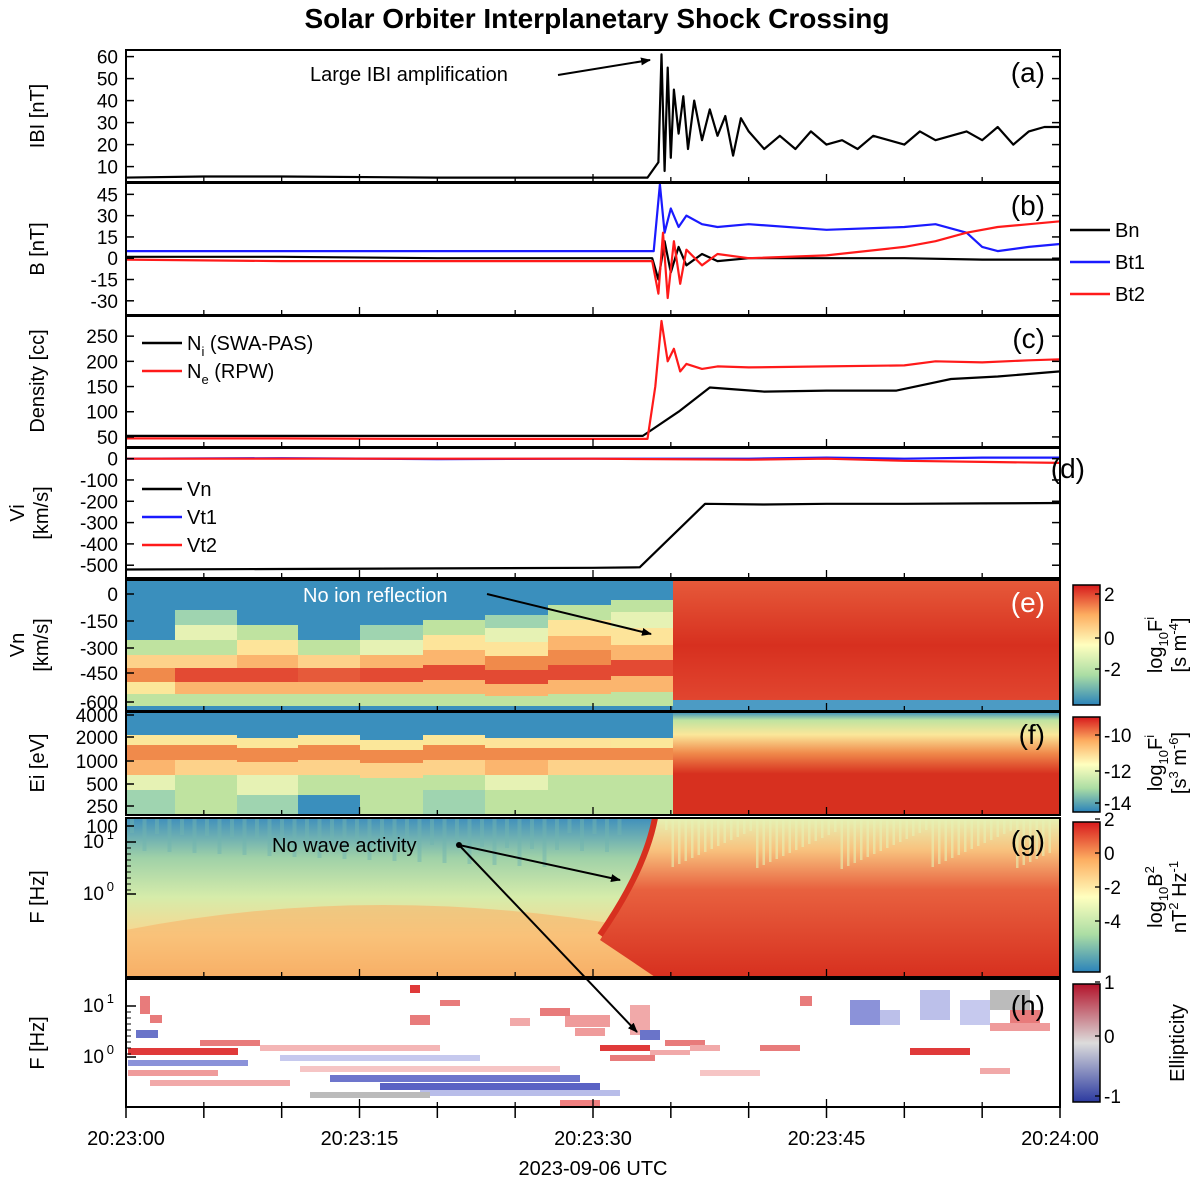 This screenshot has width=1200, height=1181. I want to click on series-line-N_i (SWA-PAS), so click(593, 403).